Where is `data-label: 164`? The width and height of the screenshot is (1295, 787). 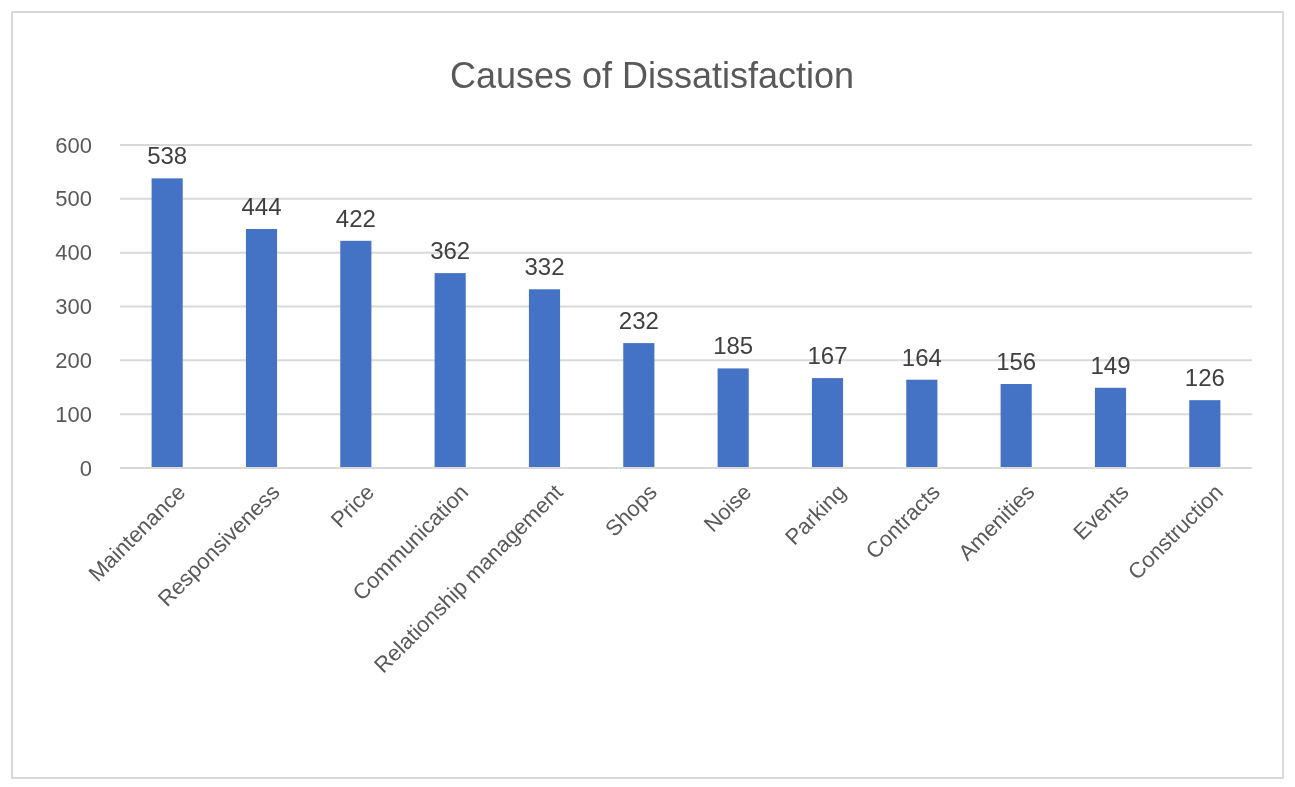 data-label: 164 is located at coordinates (921, 357).